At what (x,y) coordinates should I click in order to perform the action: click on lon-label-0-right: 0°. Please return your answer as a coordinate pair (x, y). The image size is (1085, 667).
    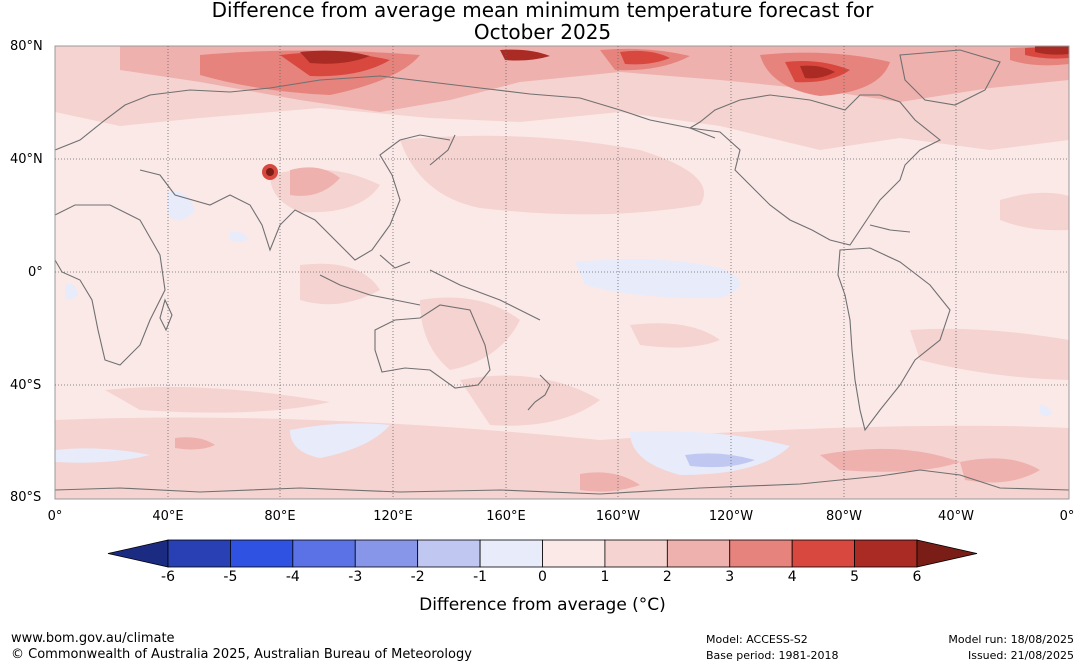
    Looking at the image, I should click on (1067, 516).